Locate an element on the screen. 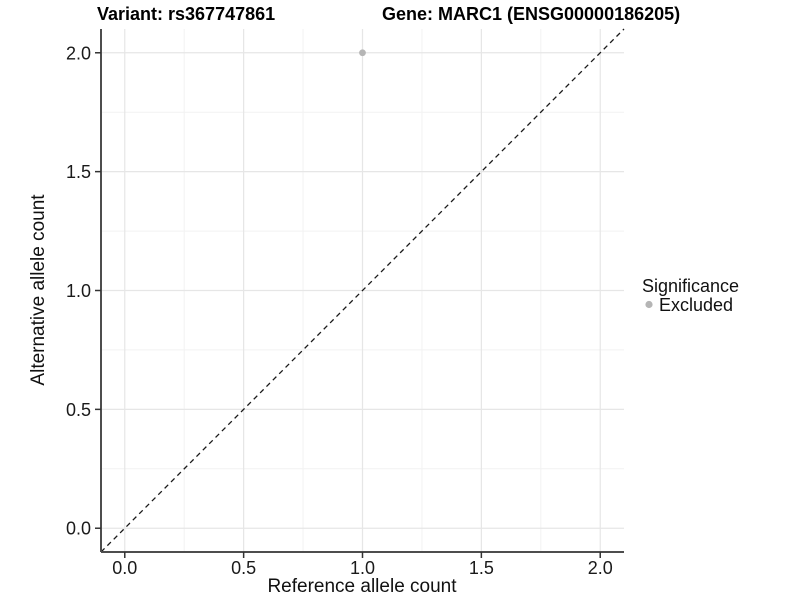 This screenshot has width=800, height=600. y-tick-label: 1.0 is located at coordinates (78, 291).